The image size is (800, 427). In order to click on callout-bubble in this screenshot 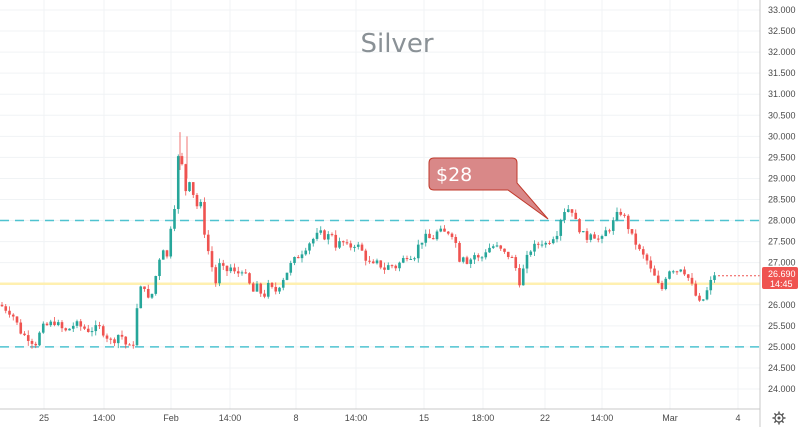, I will do `click(488, 188)`.